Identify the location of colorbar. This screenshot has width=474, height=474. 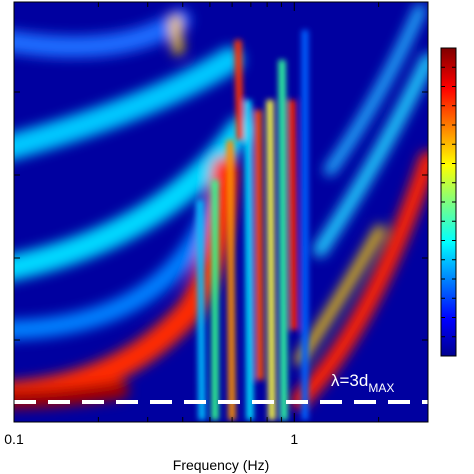
(448, 202).